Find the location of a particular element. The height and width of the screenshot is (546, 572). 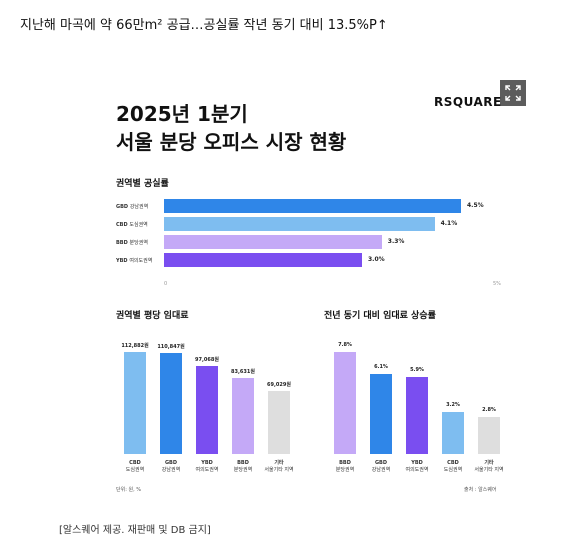

growth-value-label: 7.8% is located at coordinates (345, 344).